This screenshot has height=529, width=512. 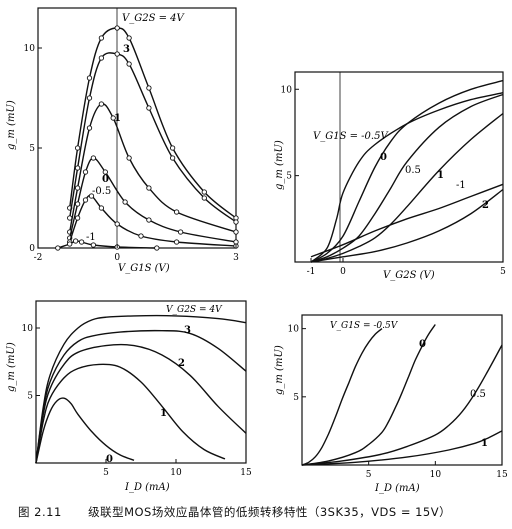 What do you see at coordinates (270, 512) in the screenshot?
I see `caption-text: 级联型MOS场效应晶体管的低频转移特性（3SK35，VDS = 15V）` at bounding box center [270, 512].